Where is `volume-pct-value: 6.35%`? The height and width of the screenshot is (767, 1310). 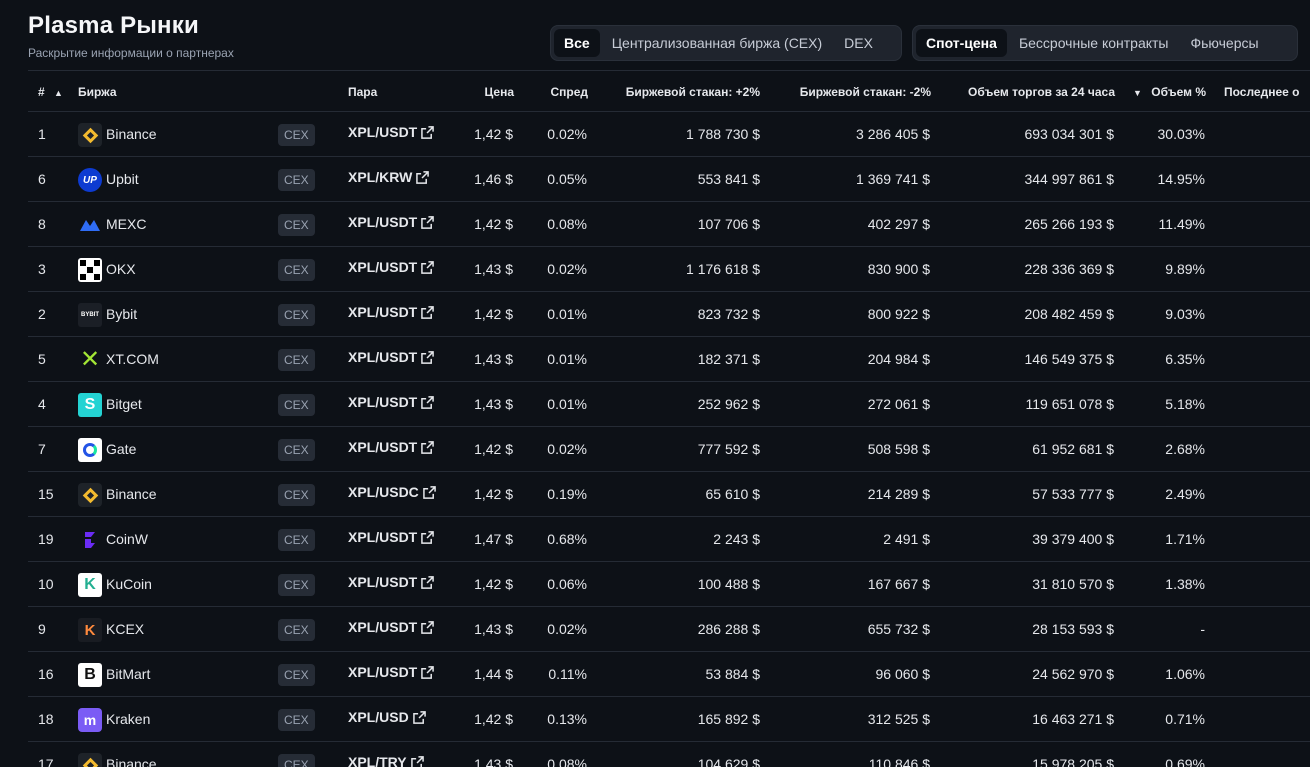 volume-pct-value: 6.35% is located at coordinates (1185, 359).